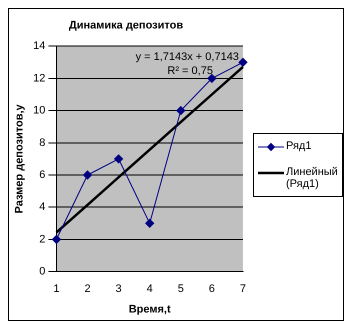 This screenshot has width=350, height=327. What do you see at coordinates (42, 175) in the screenshot?
I see `y-tick-label: 6` at bounding box center [42, 175].